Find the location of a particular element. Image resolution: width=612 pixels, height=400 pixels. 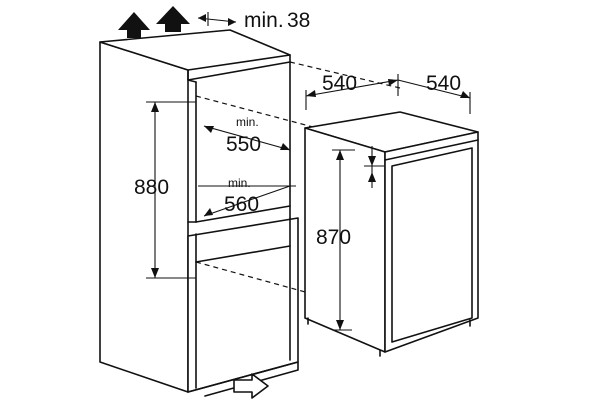

label-niche-height: 880 is located at coordinates (151, 187).